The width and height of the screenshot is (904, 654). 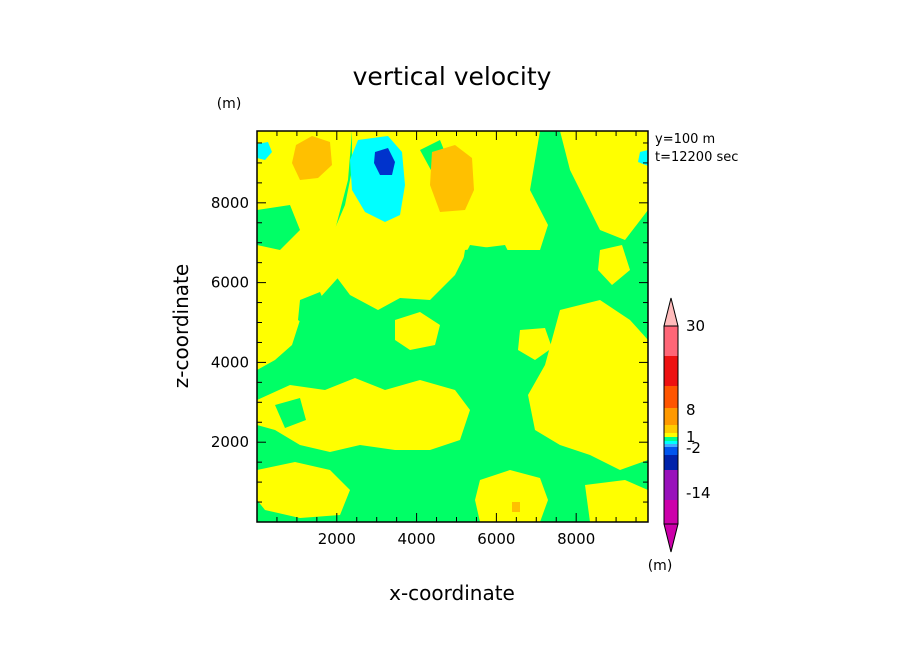 What do you see at coordinates (303, 490) in the screenshot?
I see `yellow-region-bottom-left` at bounding box center [303, 490].